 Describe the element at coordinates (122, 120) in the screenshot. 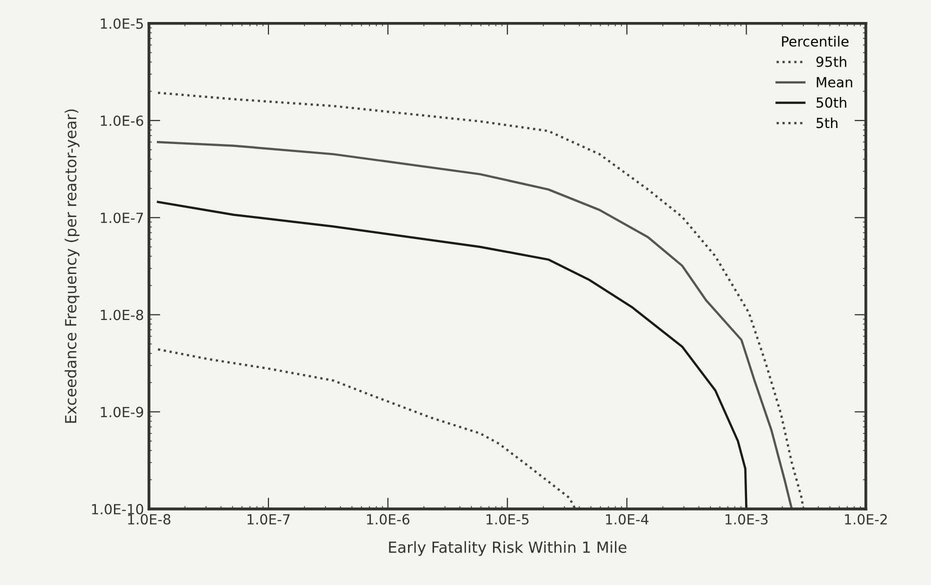

I see `y-tick-label: 1.0E-6` at that location.